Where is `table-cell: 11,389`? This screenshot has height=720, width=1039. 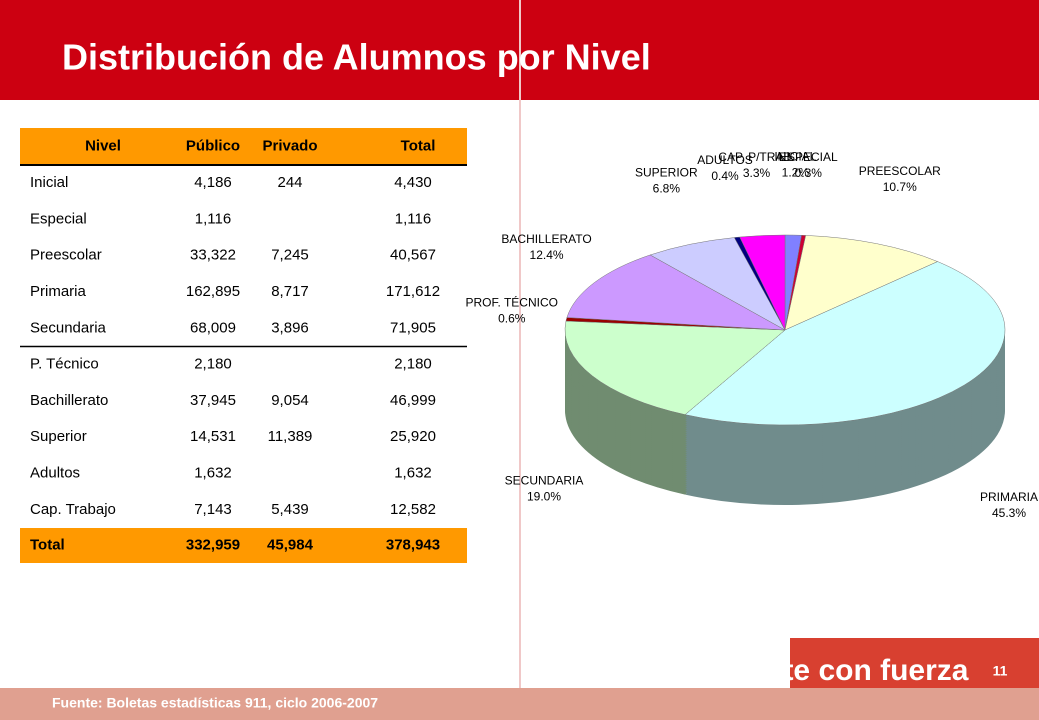 table-cell: 11,389 is located at coordinates (290, 436).